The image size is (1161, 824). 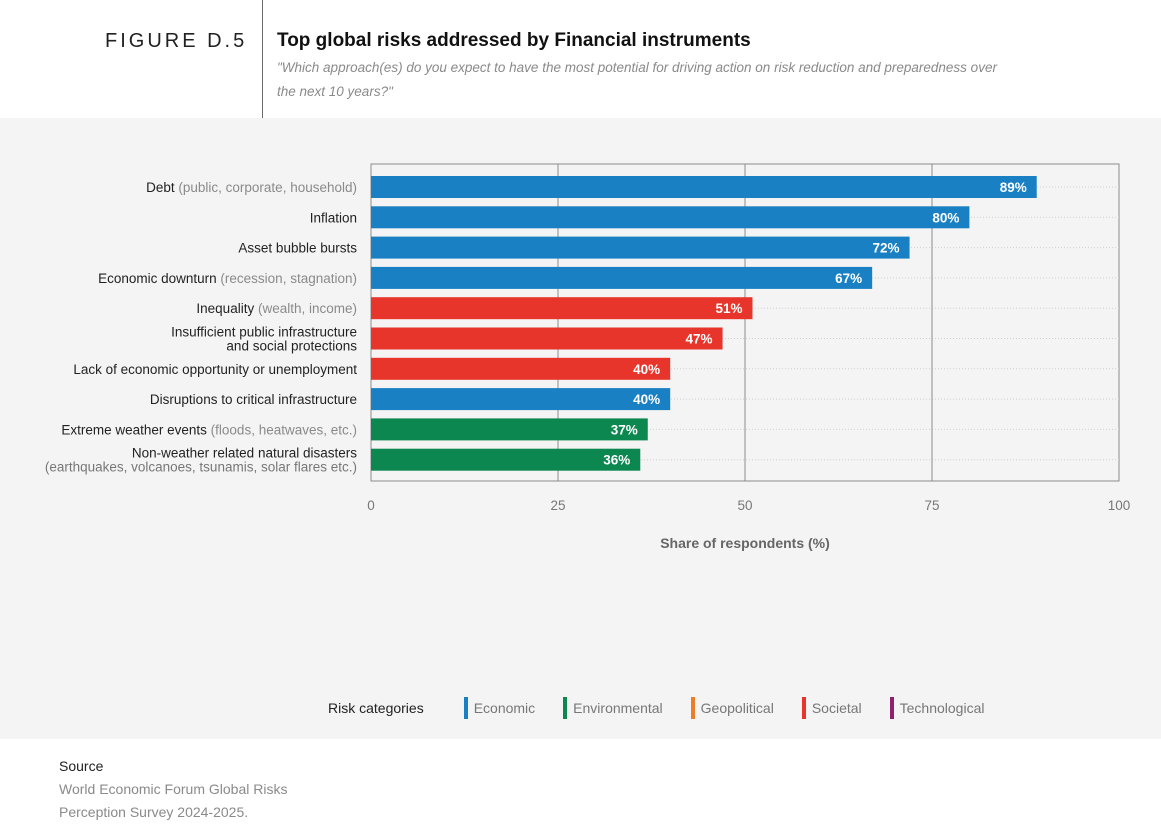 What do you see at coordinates (803, 708) in the screenshot?
I see `legend-swatch-societal` at bounding box center [803, 708].